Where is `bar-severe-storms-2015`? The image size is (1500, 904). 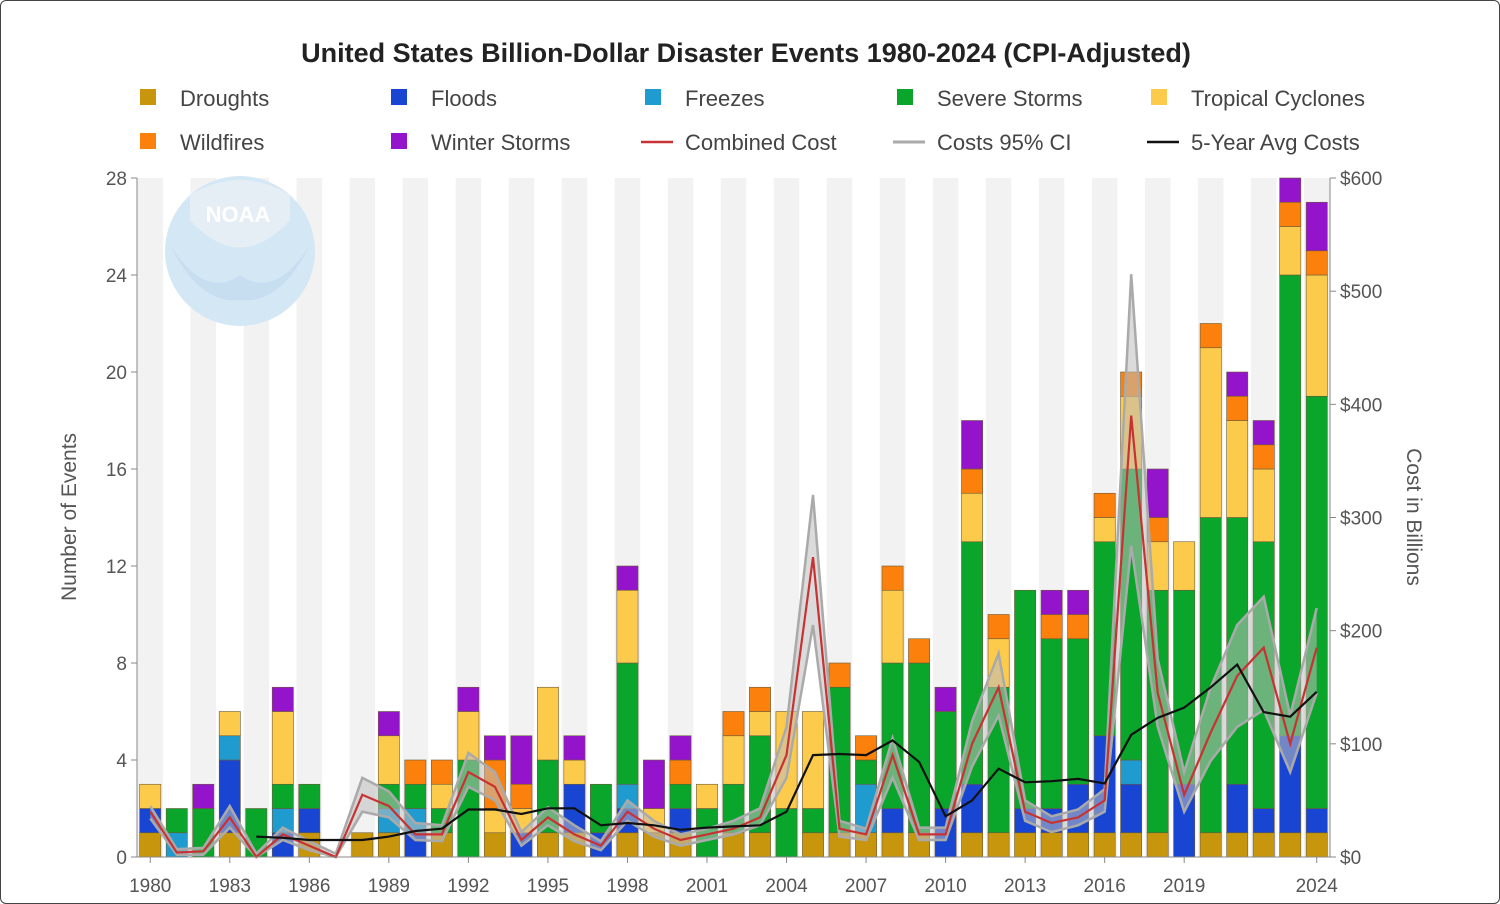 bar-severe-storms-2015 is located at coordinates (1078, 711).